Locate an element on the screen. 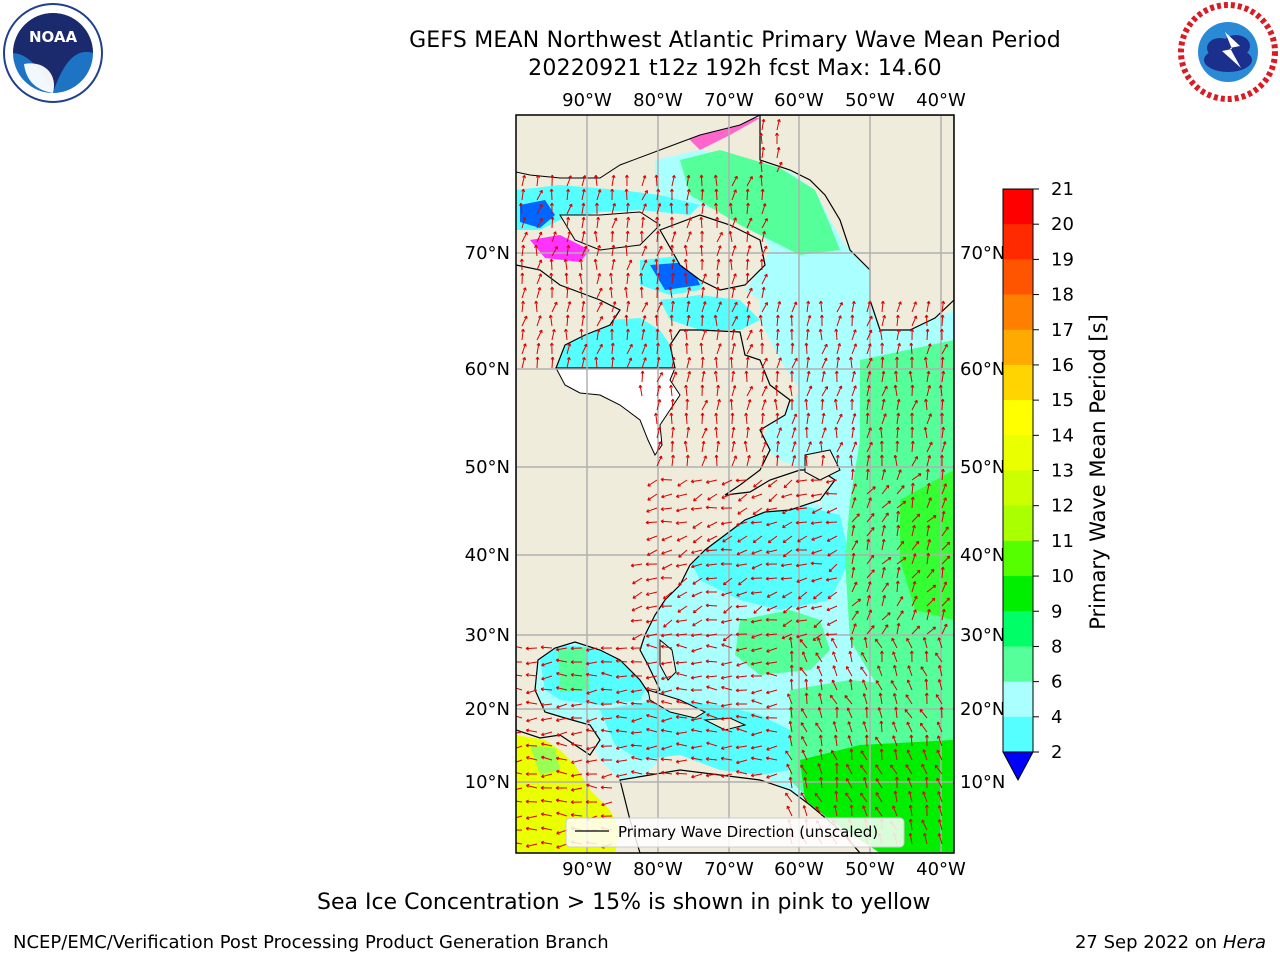  lat-label-left: 30°N is located at coordinates (487, 635).